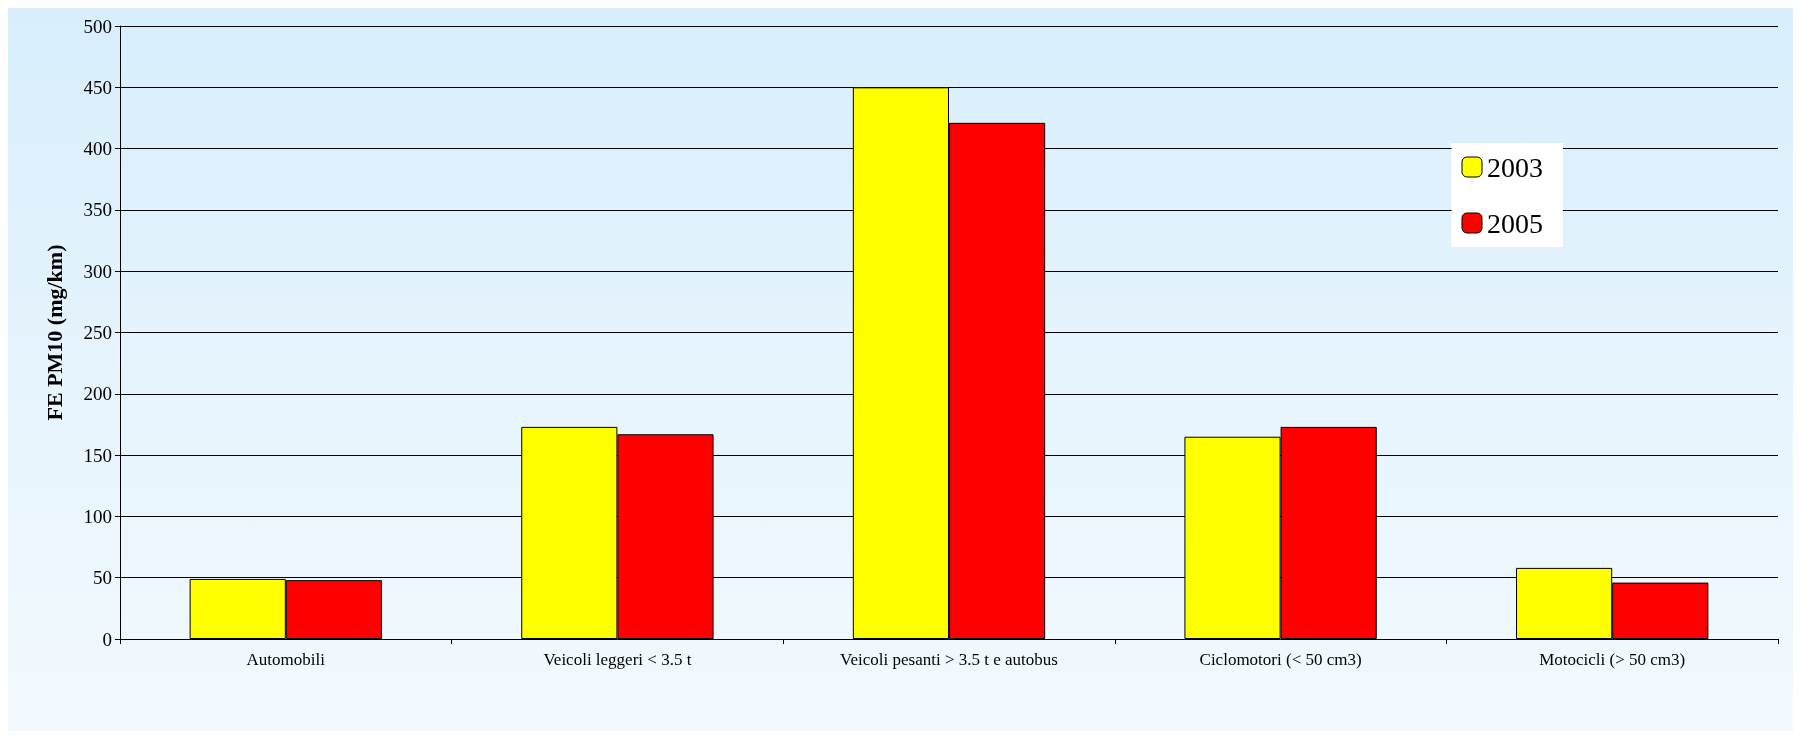 The image size is (1801, 739). What do you see at coordinates (102, 578) in the screenshot?
I see `y-tick-label: 50` at bounding box center [102, 578].